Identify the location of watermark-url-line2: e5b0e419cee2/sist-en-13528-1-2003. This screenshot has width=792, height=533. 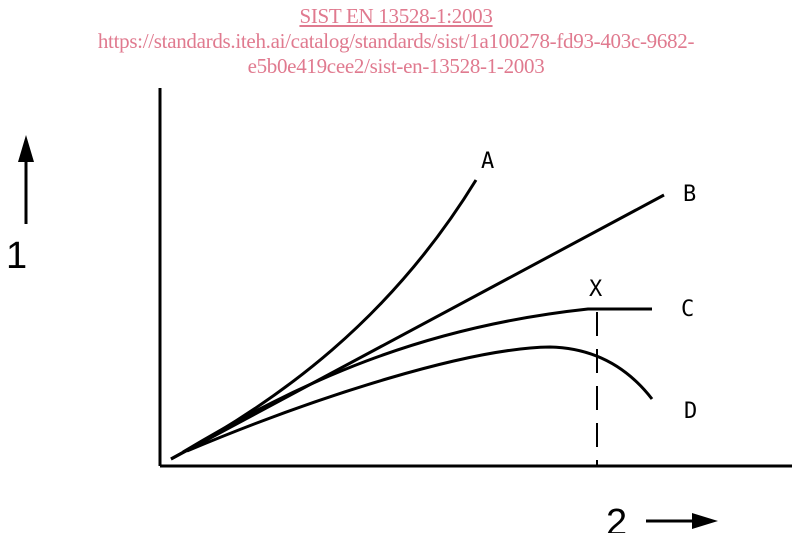
(396, 66).